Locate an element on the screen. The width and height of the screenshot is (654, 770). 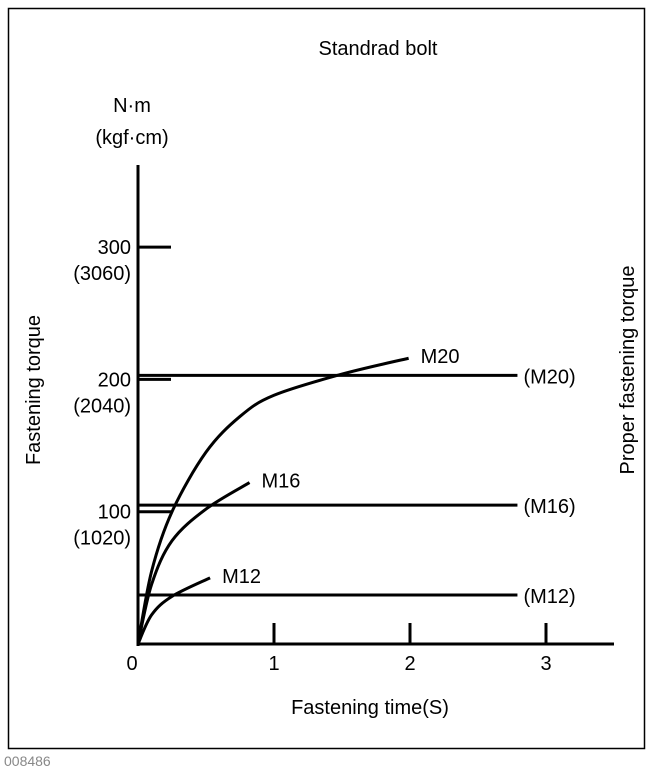
proper-torque-label: (M20) is located at coordinates (549, 377).